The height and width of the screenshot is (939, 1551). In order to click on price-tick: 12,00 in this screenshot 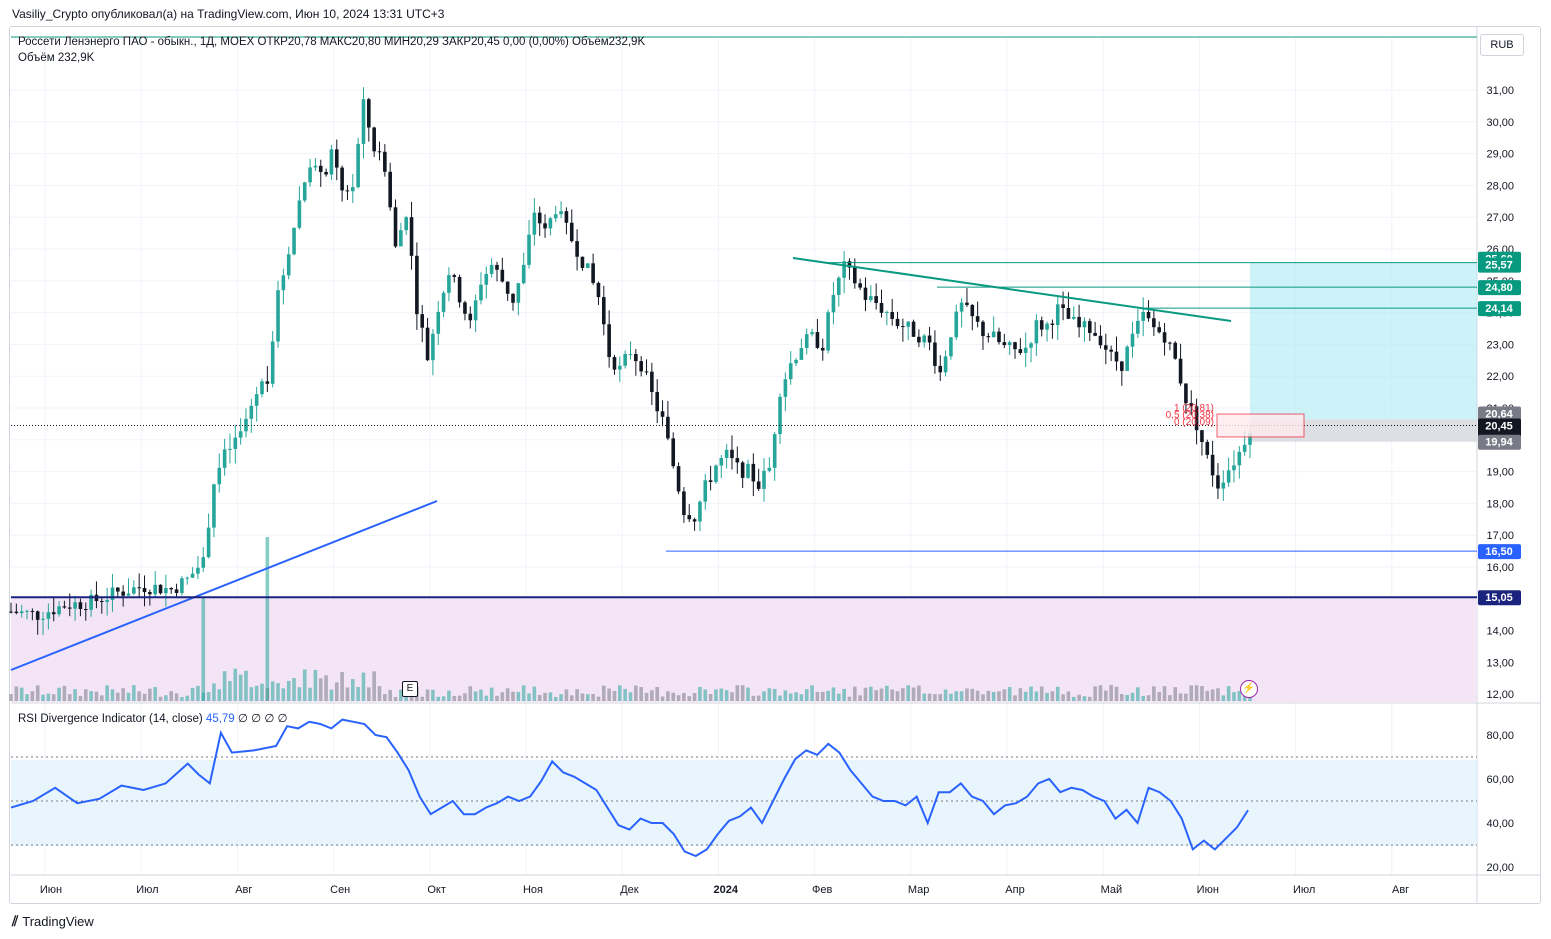, I will do `click(1500, 695)`.